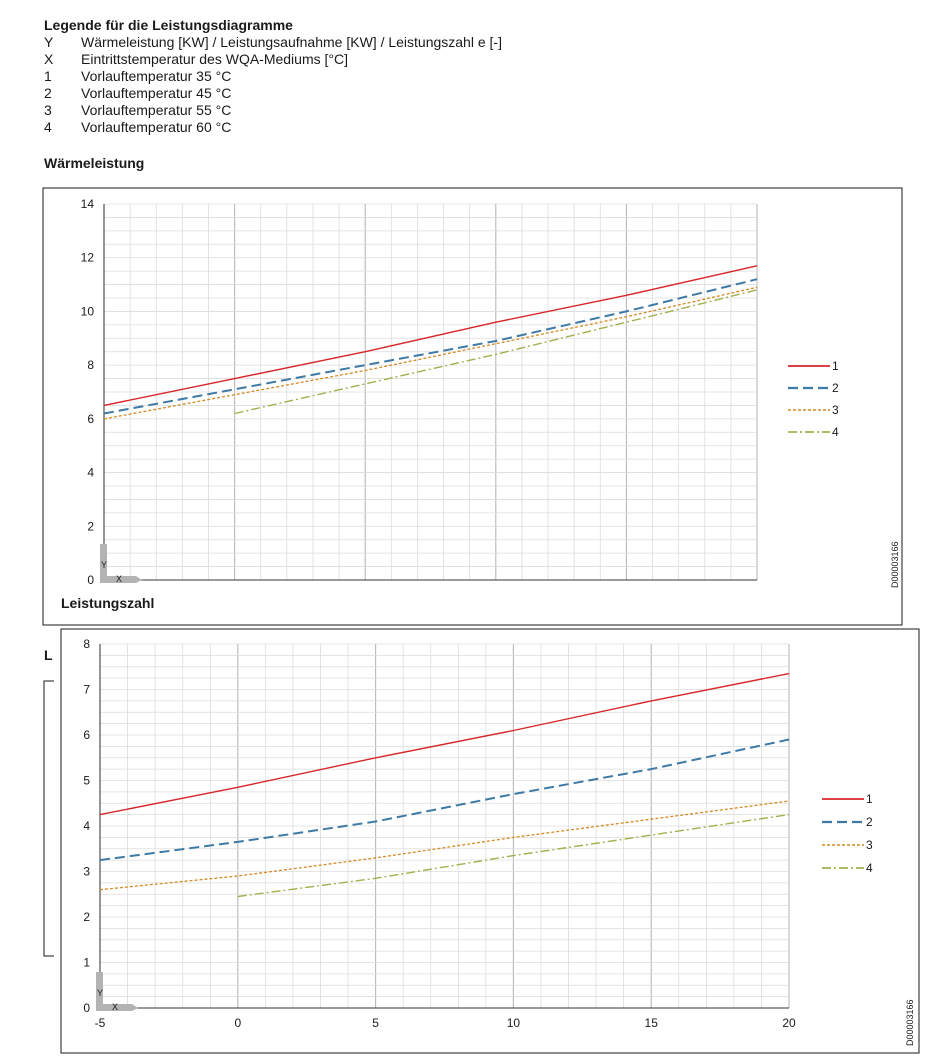  Describe the element at coordinates (86, 690) in the screenshot. I see `y-tick-label: 7` at that location.